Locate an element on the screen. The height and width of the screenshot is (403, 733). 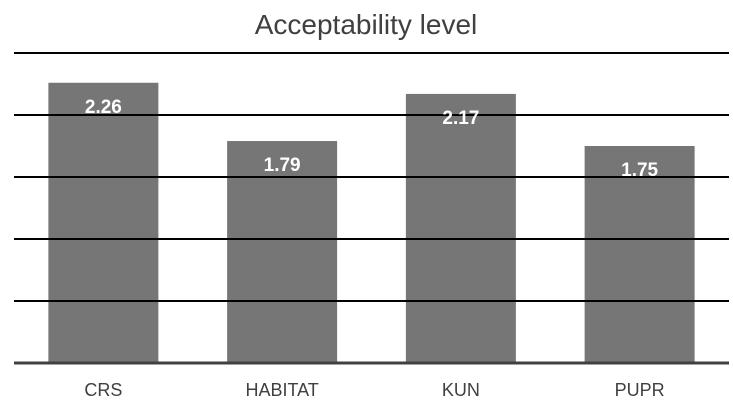
x-tick-label: CRS is located at coordinates (103, 390).